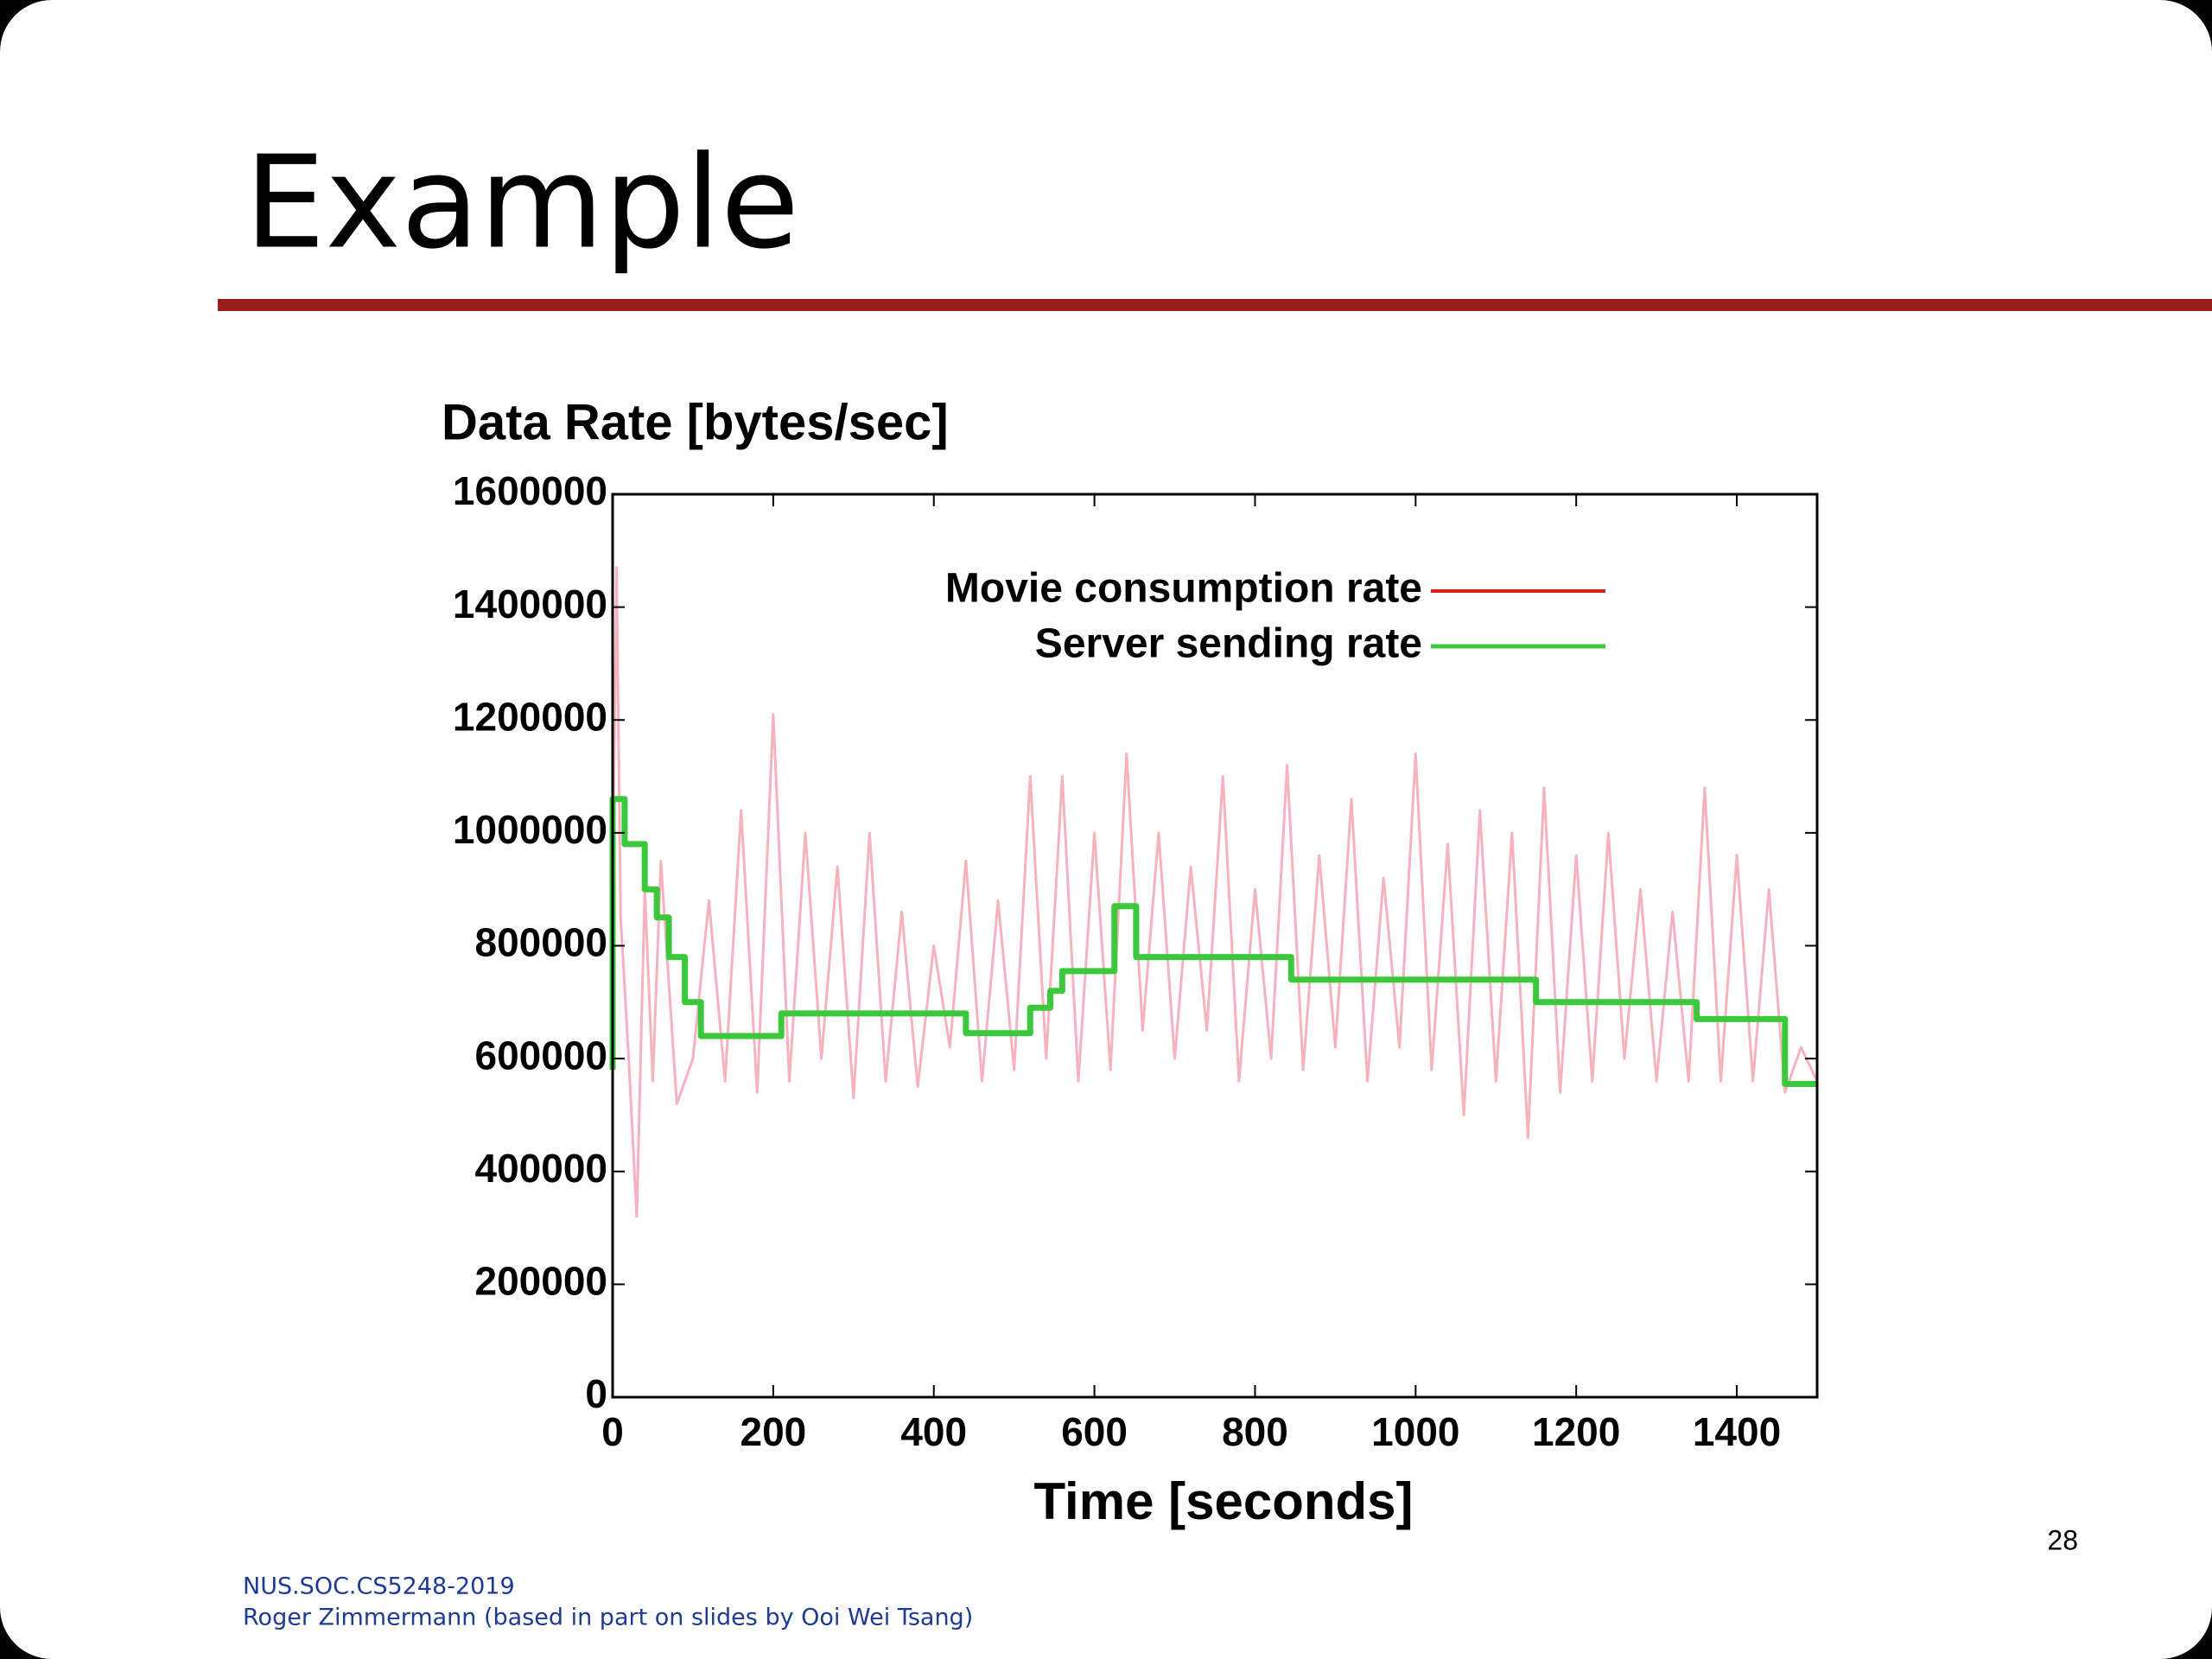  Describe the element at coordinates (2062, 1539) in the screenshot. I see `page-number: 28` at that location.